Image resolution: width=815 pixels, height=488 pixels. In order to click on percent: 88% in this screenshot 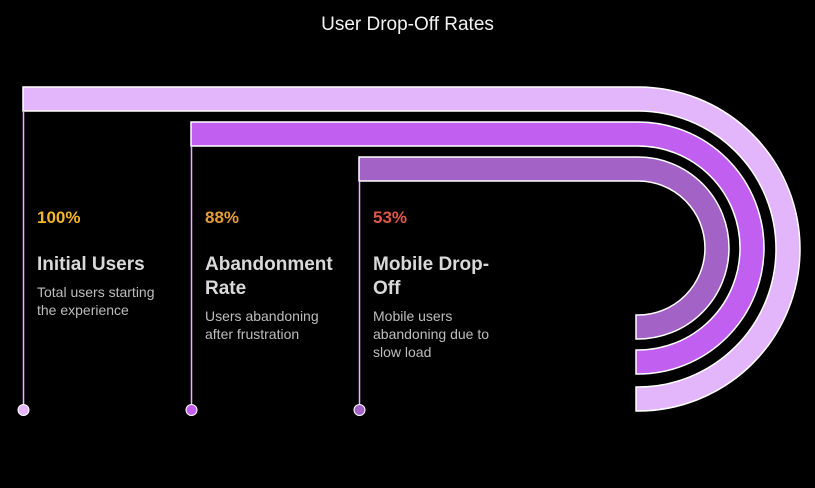, I will do `click(222, 217)`.